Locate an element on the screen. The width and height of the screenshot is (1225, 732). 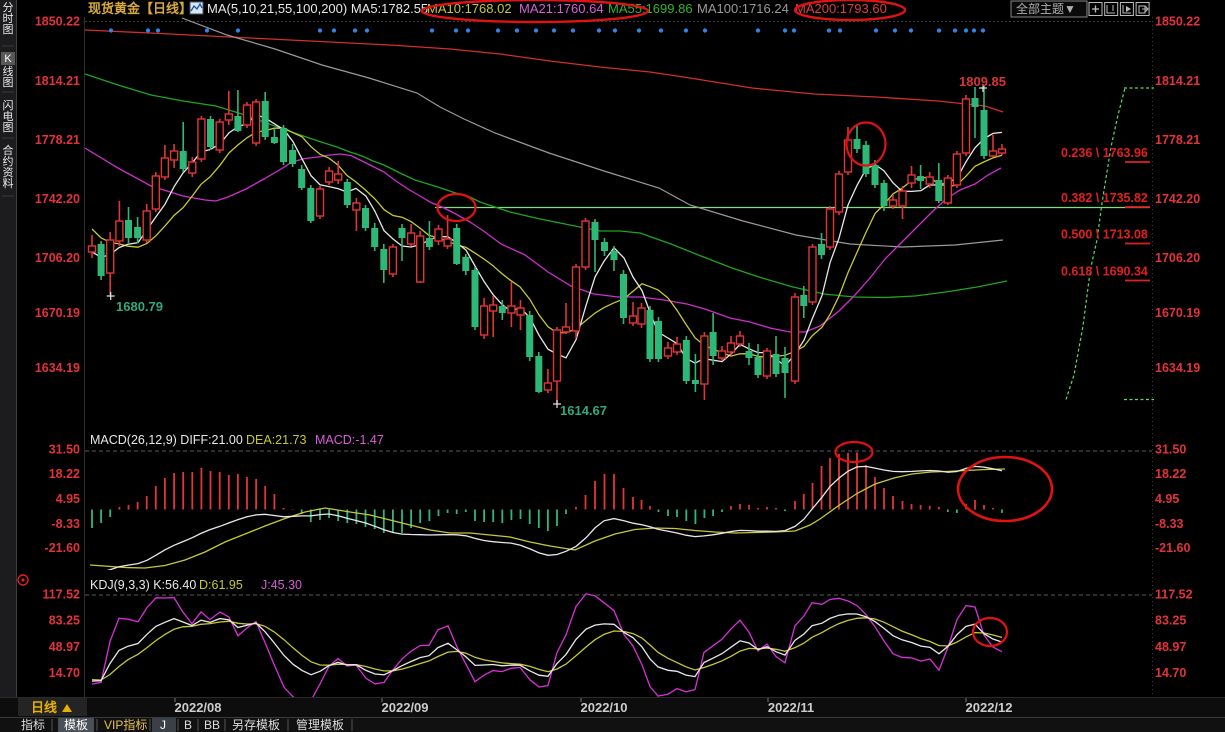
svg-text: J:45.30 is located at coordinates (281, 585).